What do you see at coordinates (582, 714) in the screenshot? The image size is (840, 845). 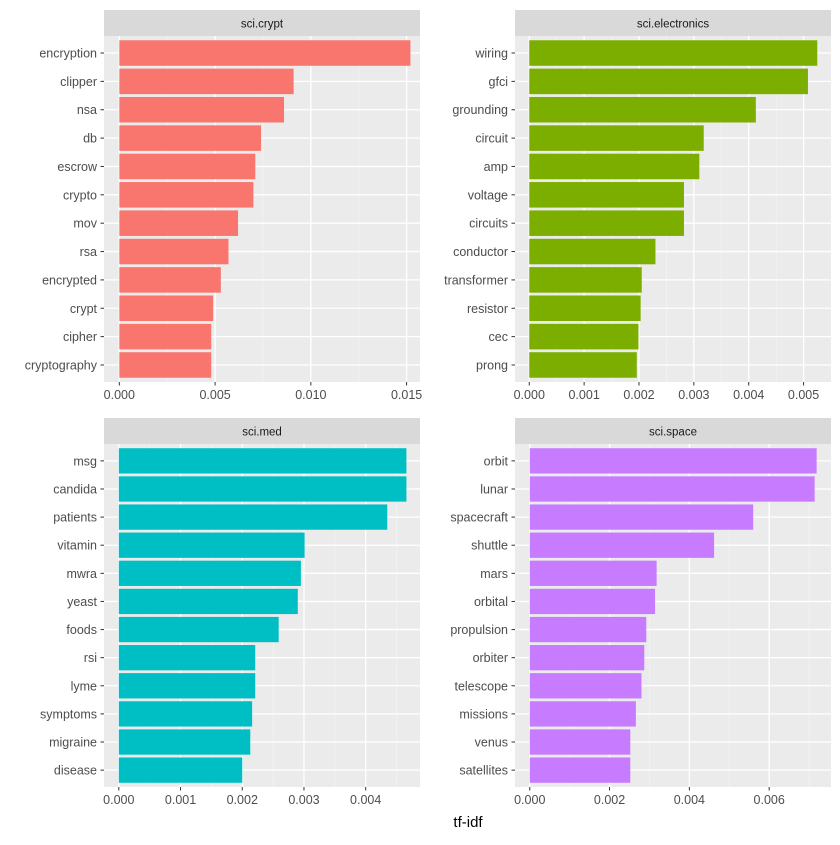 I see `bar-missions` at bounding box center [582, 714].